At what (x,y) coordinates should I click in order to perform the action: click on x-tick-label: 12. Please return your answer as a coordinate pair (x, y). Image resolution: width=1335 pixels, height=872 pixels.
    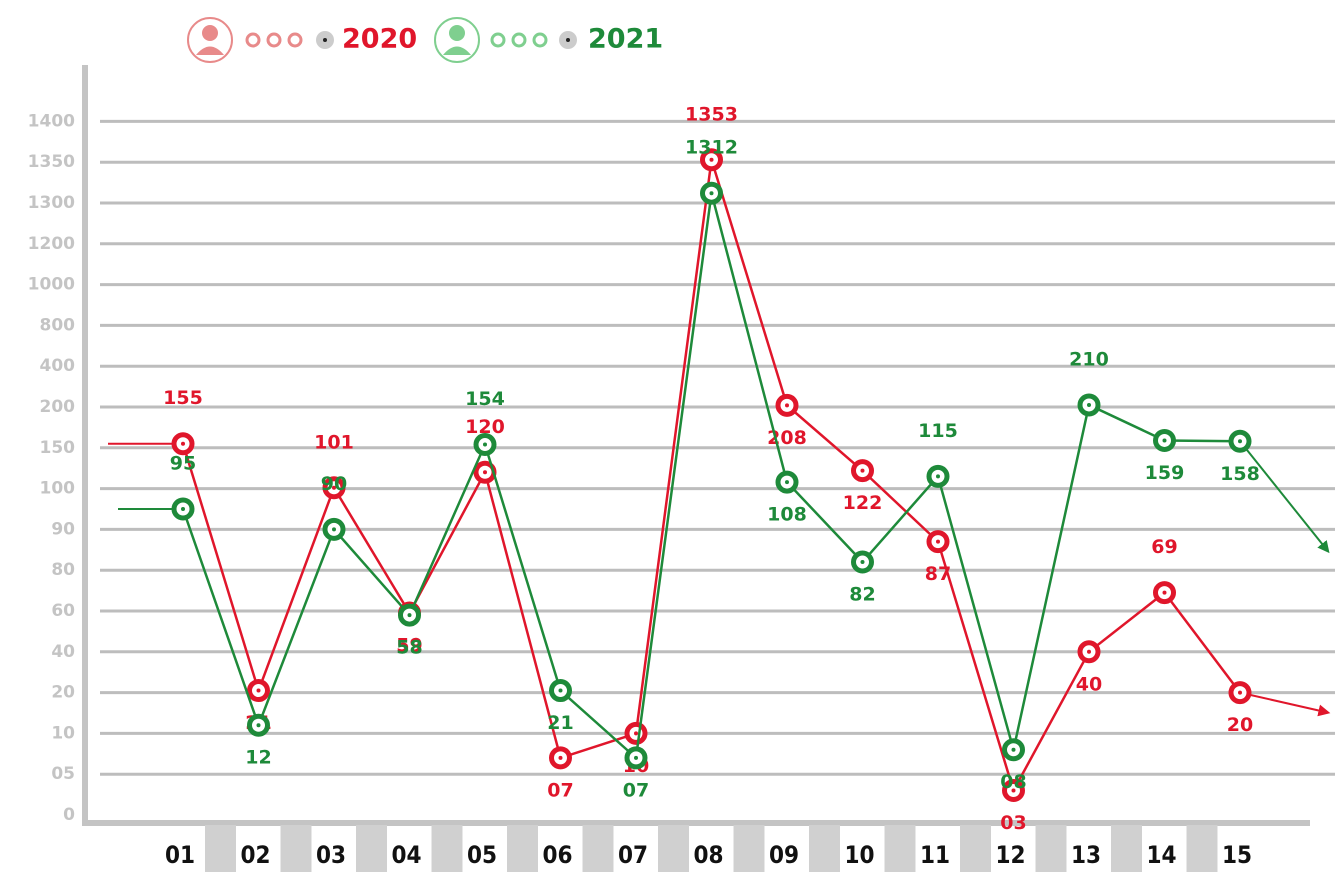
    Looking at the image, I should click on (1010, 855).